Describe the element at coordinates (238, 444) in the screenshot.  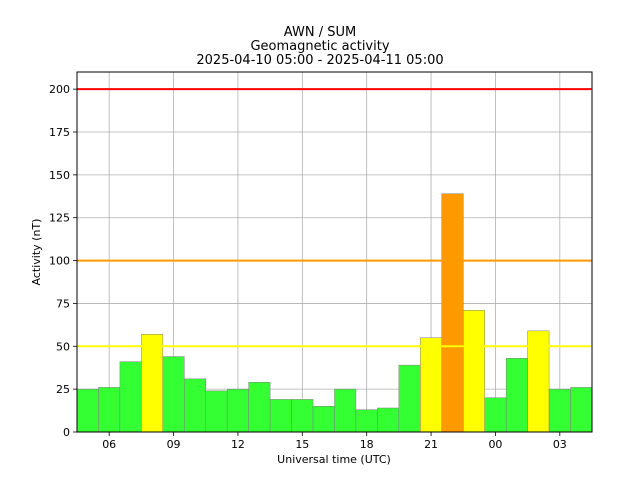
I see `x-tick-label: 12` at that location.